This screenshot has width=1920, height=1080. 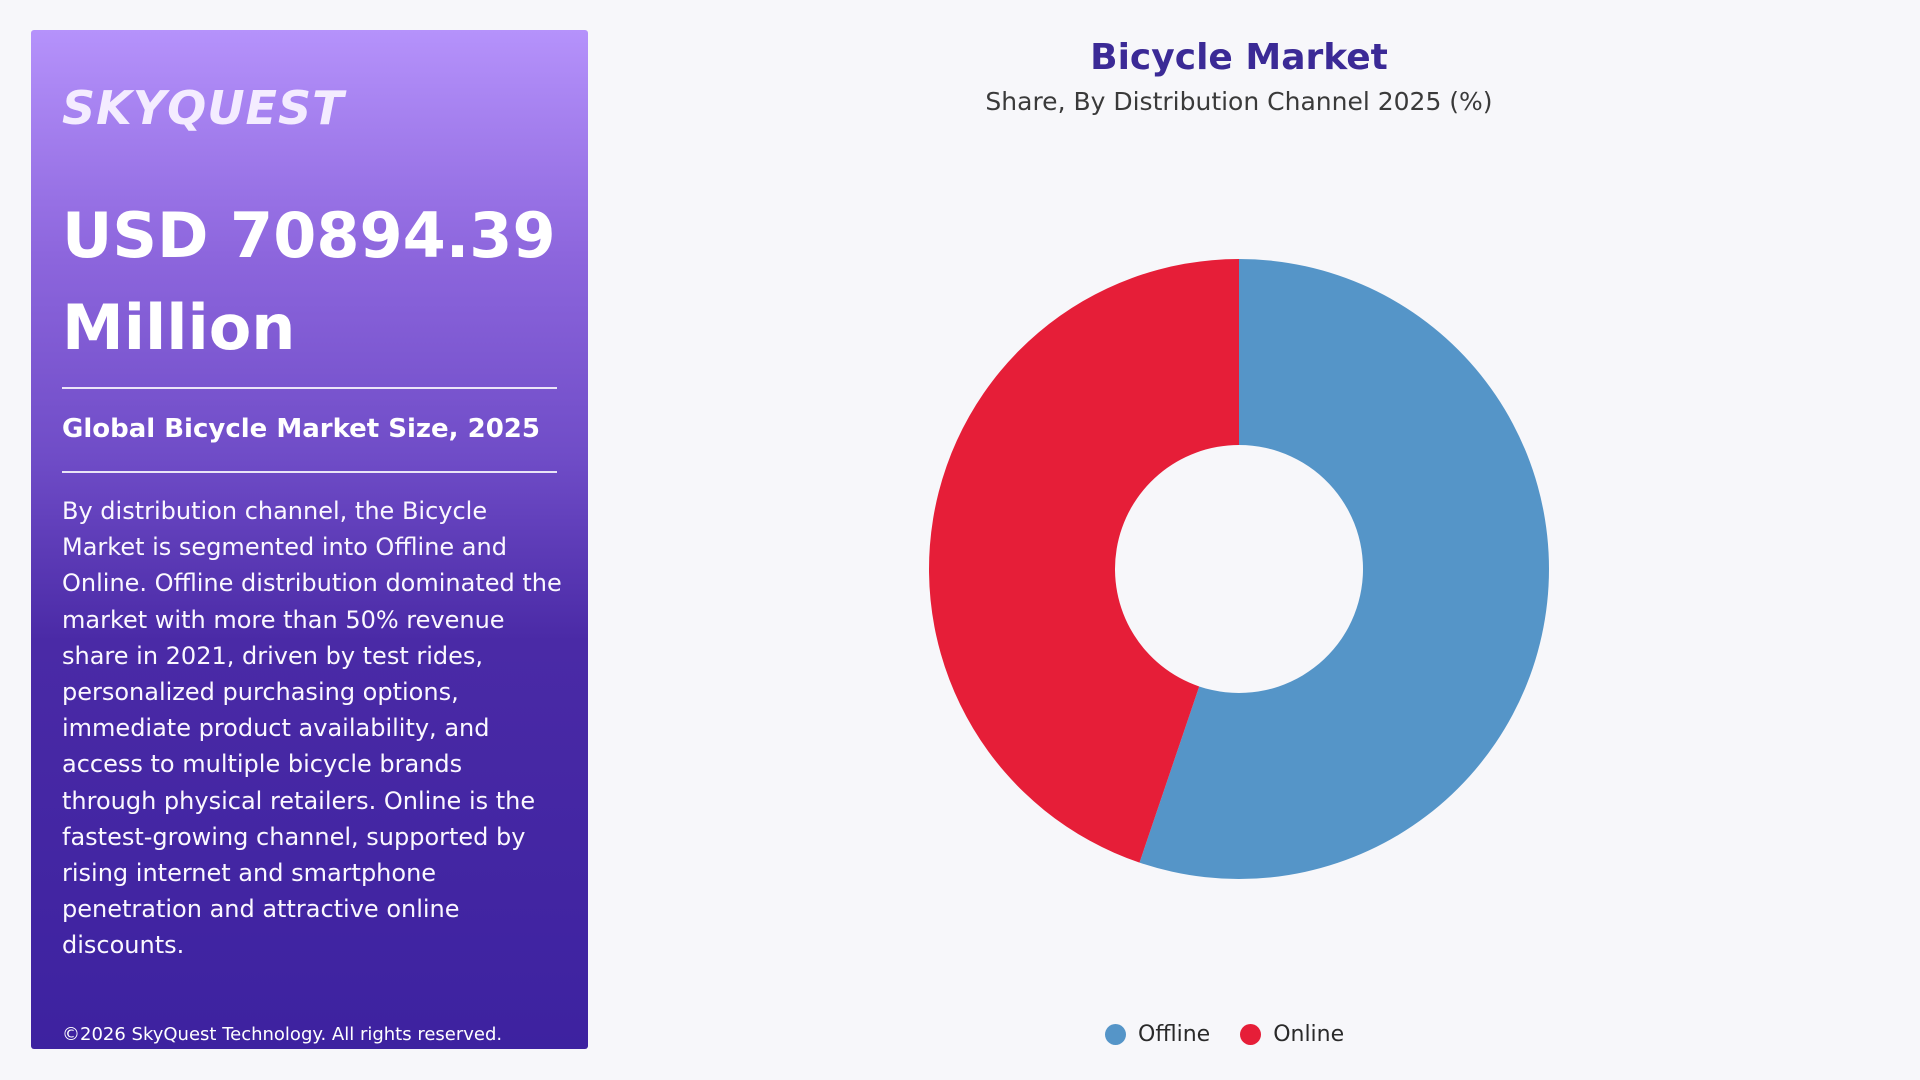 I want to click on chart-subtitle: Share, By Distribution Channel 2025 (%), so click(x=1239, y=101).